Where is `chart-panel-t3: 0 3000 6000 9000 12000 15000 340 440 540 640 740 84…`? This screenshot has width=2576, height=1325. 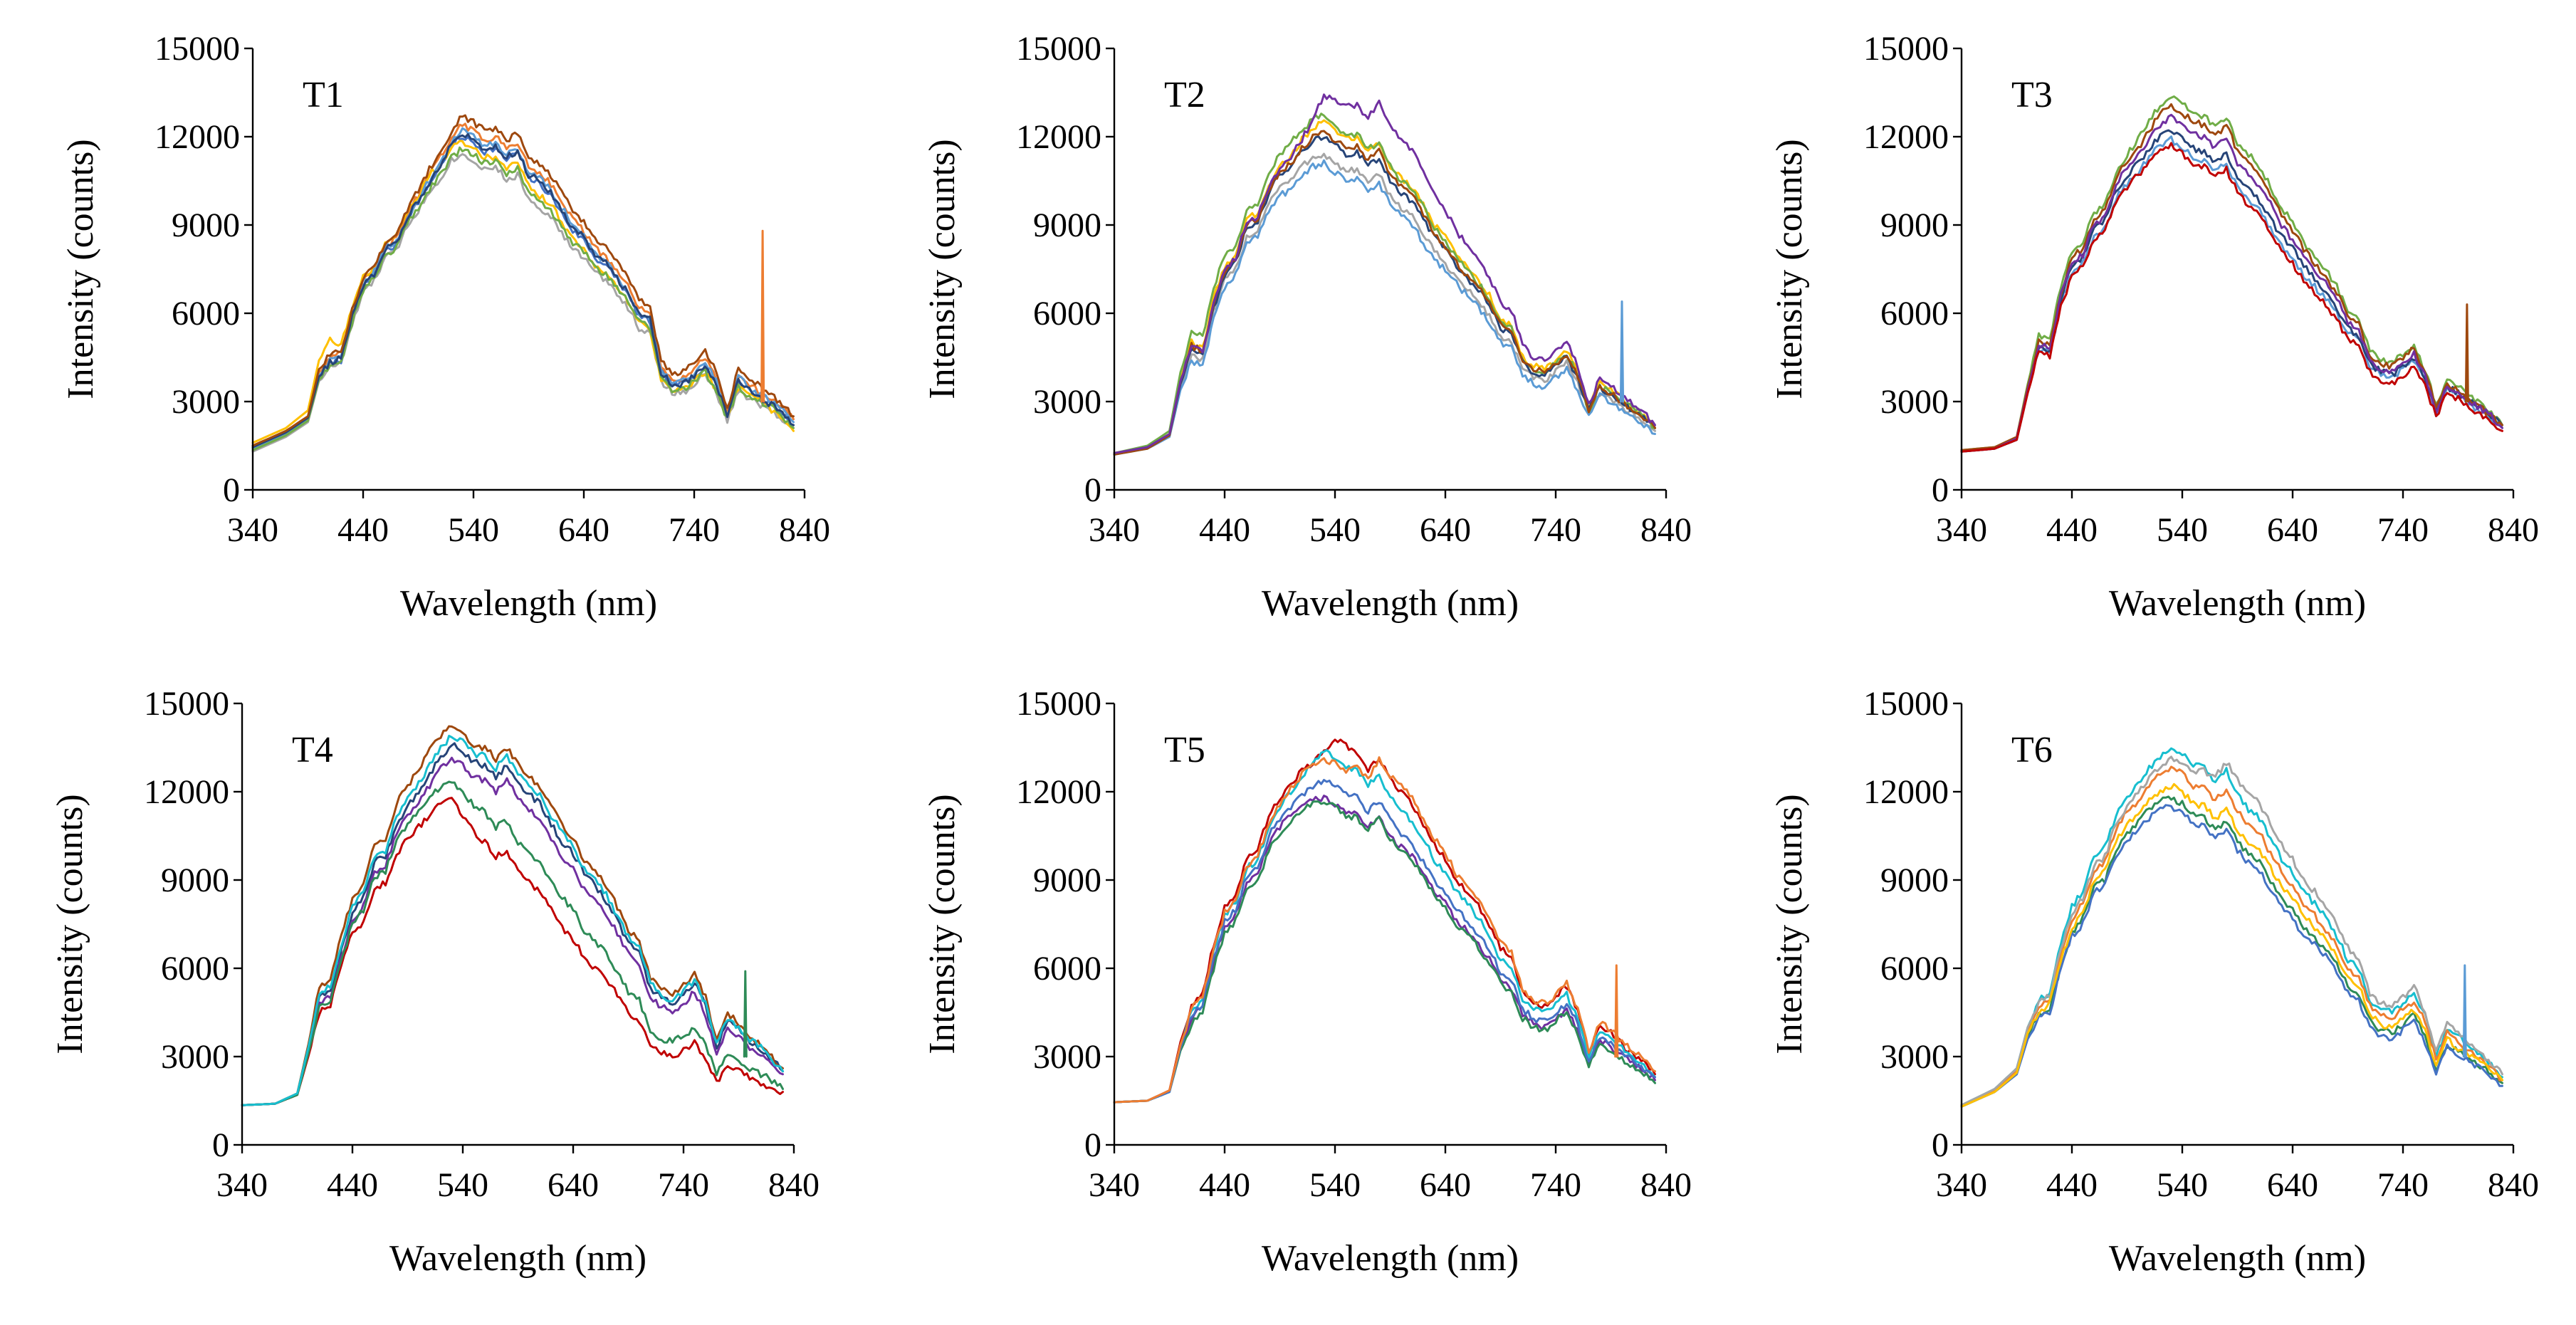
chart-panel-t3: 0 3000 6000 9000 12000 15000 340 440 540 640 740 84… is located at coordinates (2154, 327).